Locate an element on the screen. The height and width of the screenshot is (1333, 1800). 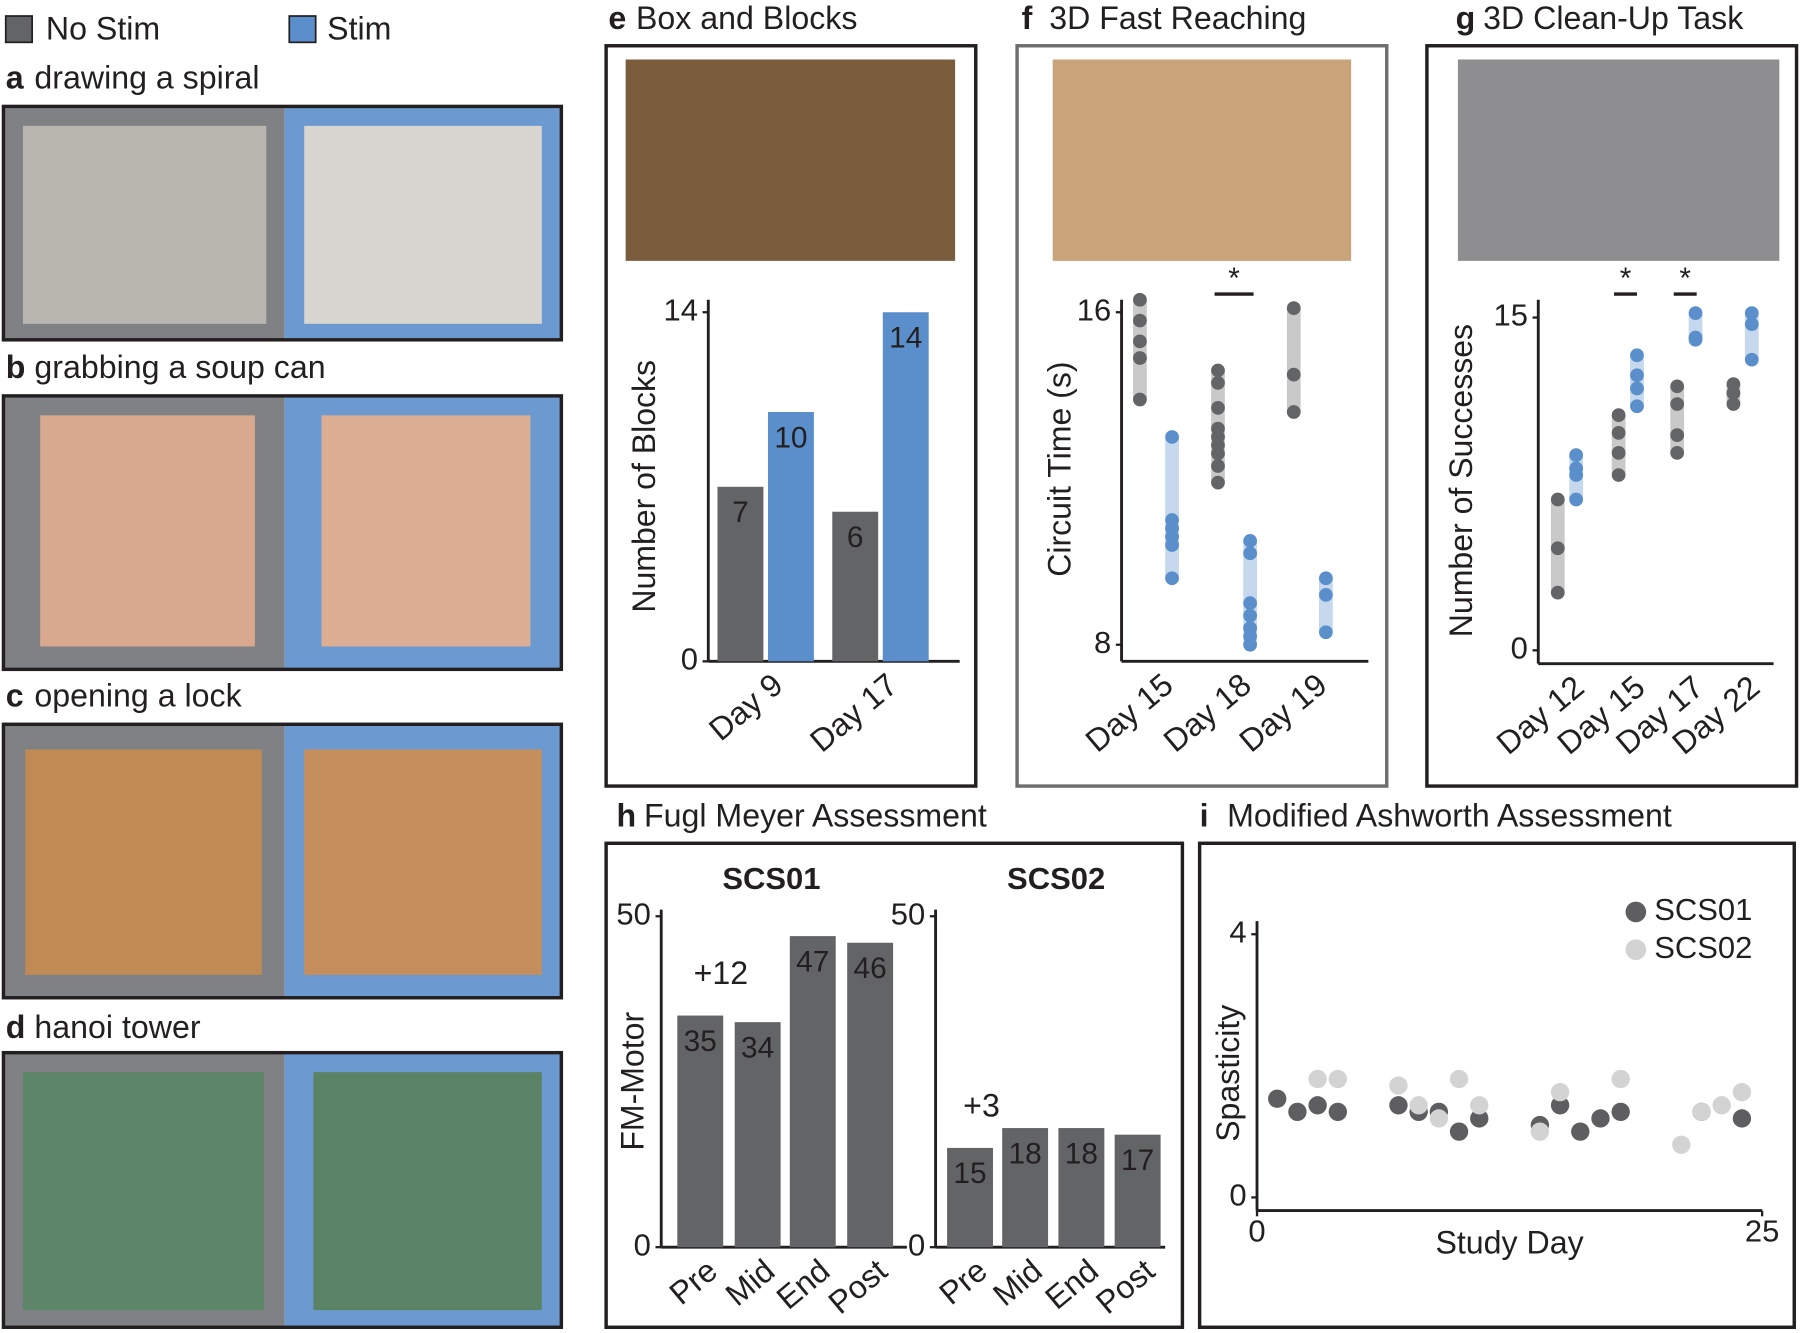
y-tick-label: 0 is located at coordinates (689, 659).